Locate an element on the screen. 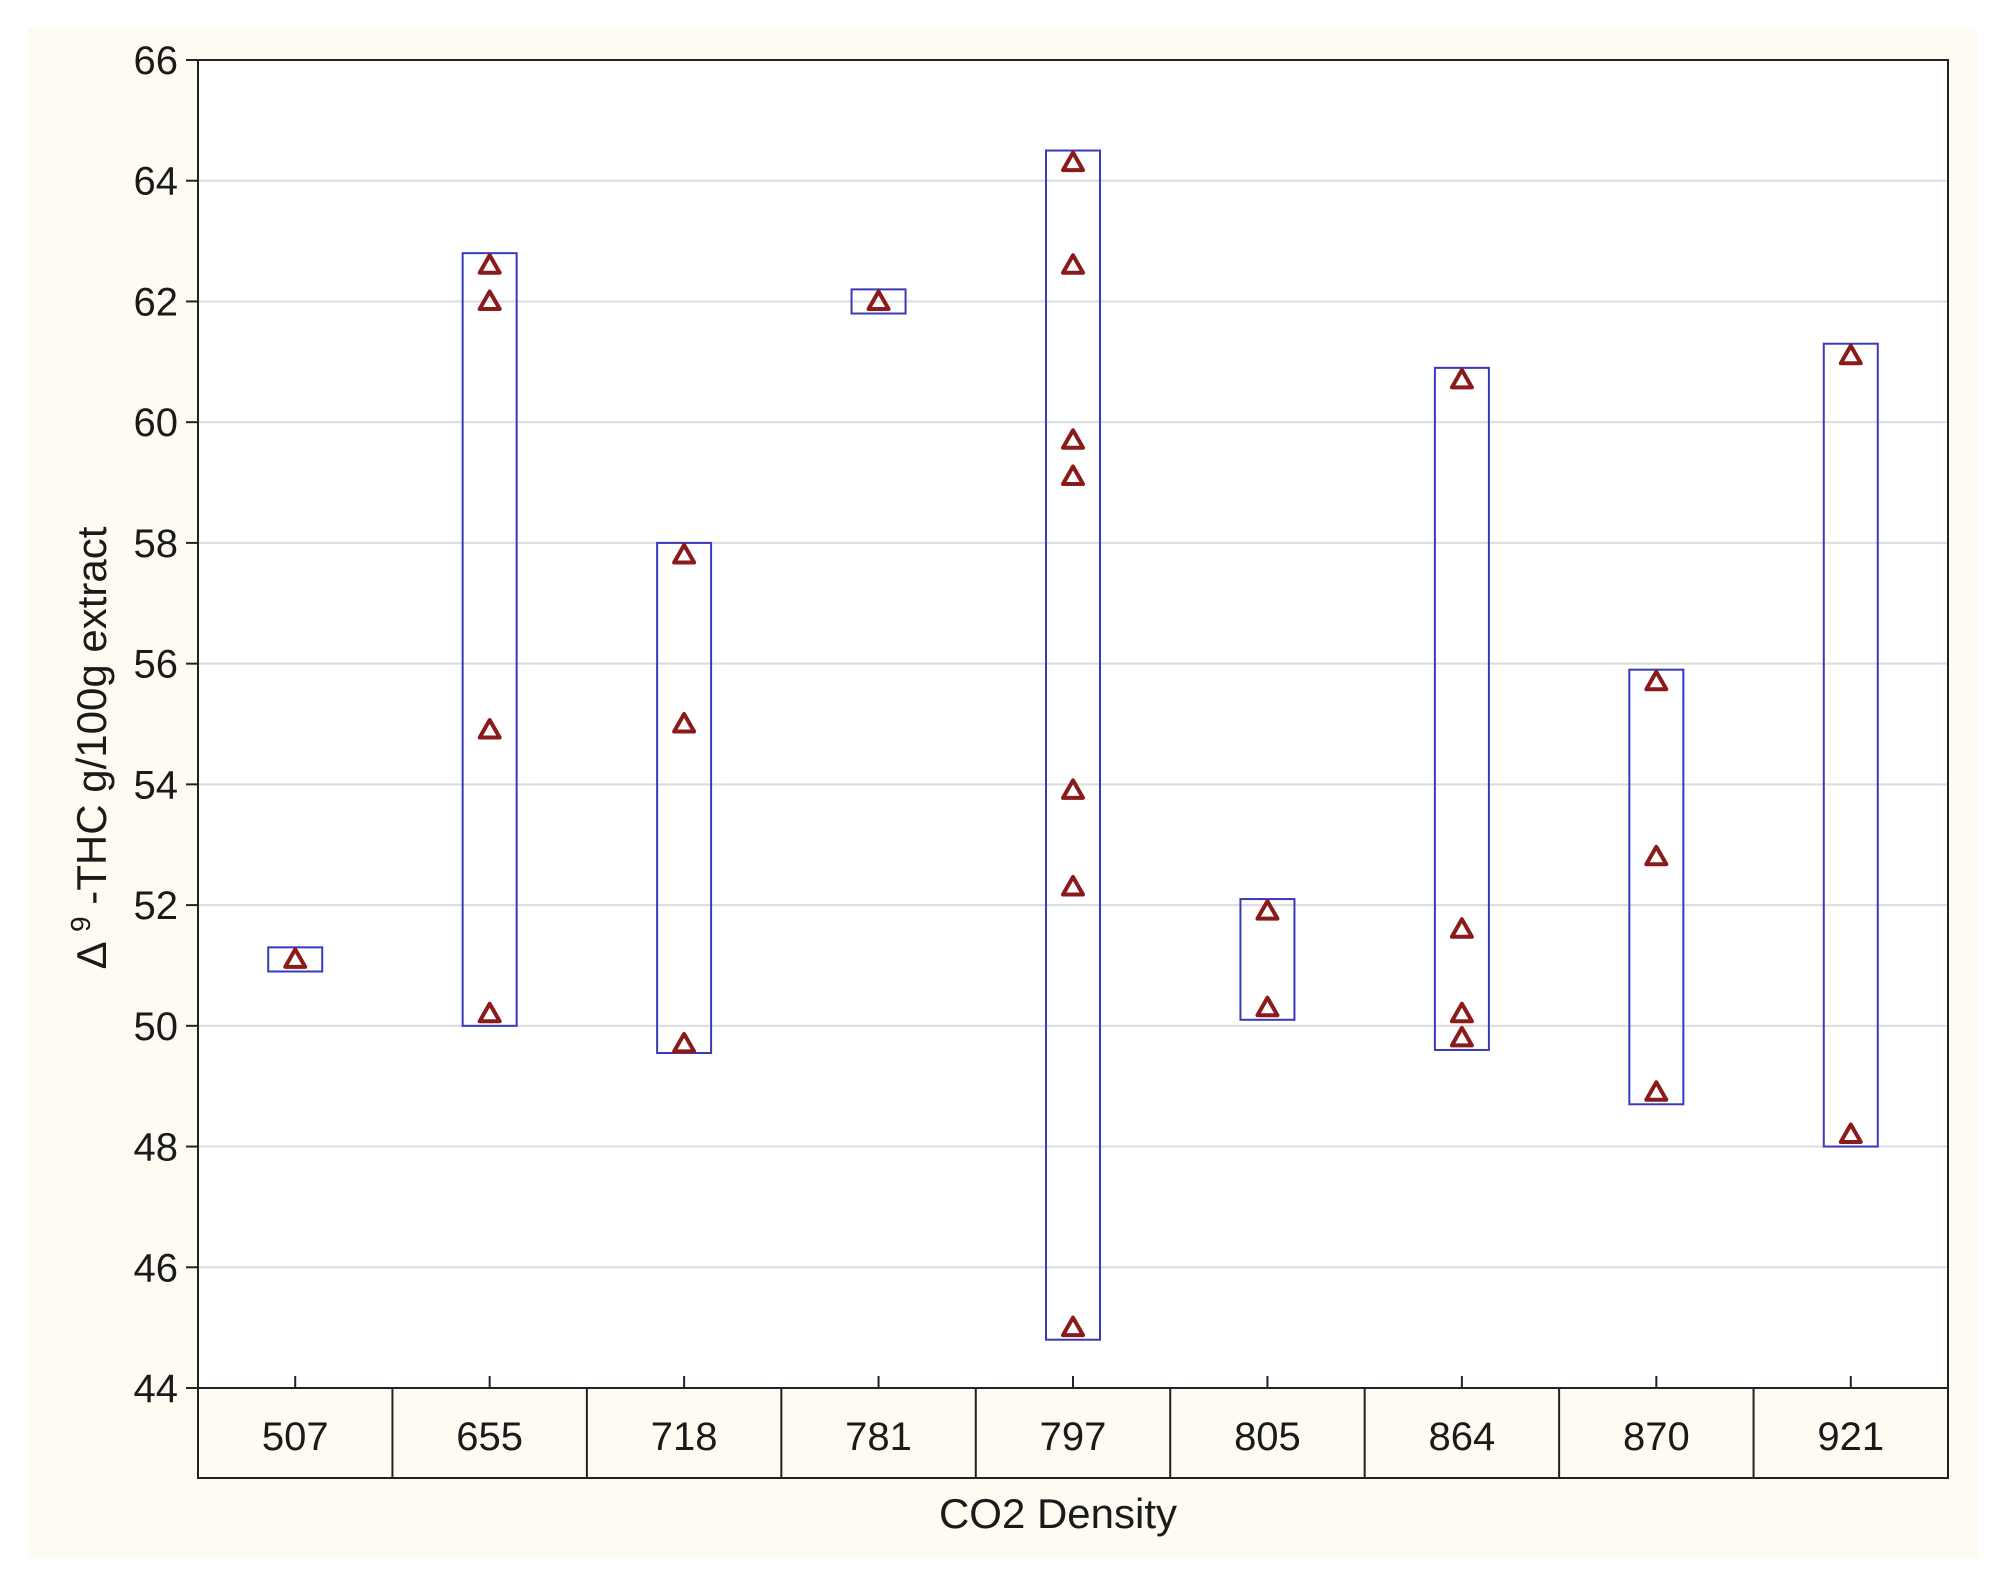  x-tick-label-864: 864 is located at coordinates (1462, 1437).